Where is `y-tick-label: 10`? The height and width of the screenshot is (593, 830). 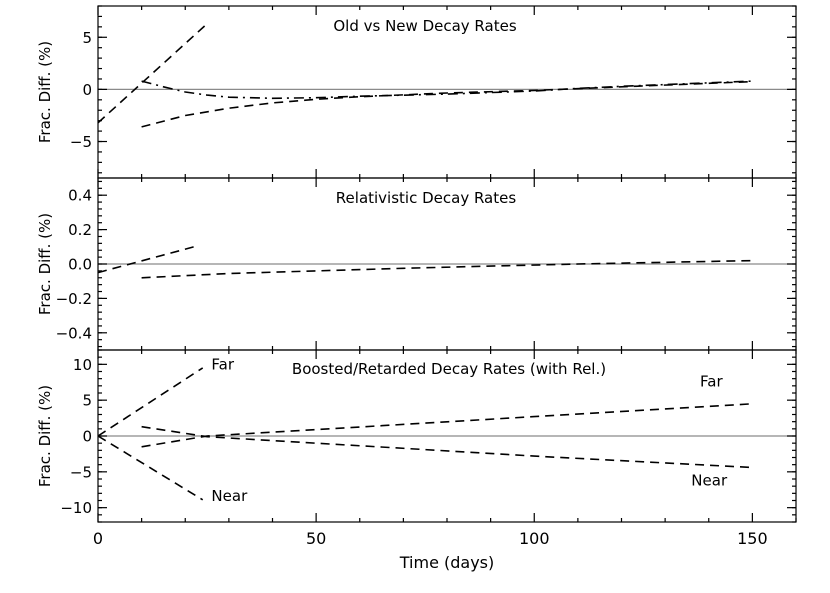
y-tick-label: 10 is located at coordinates (82, 365).